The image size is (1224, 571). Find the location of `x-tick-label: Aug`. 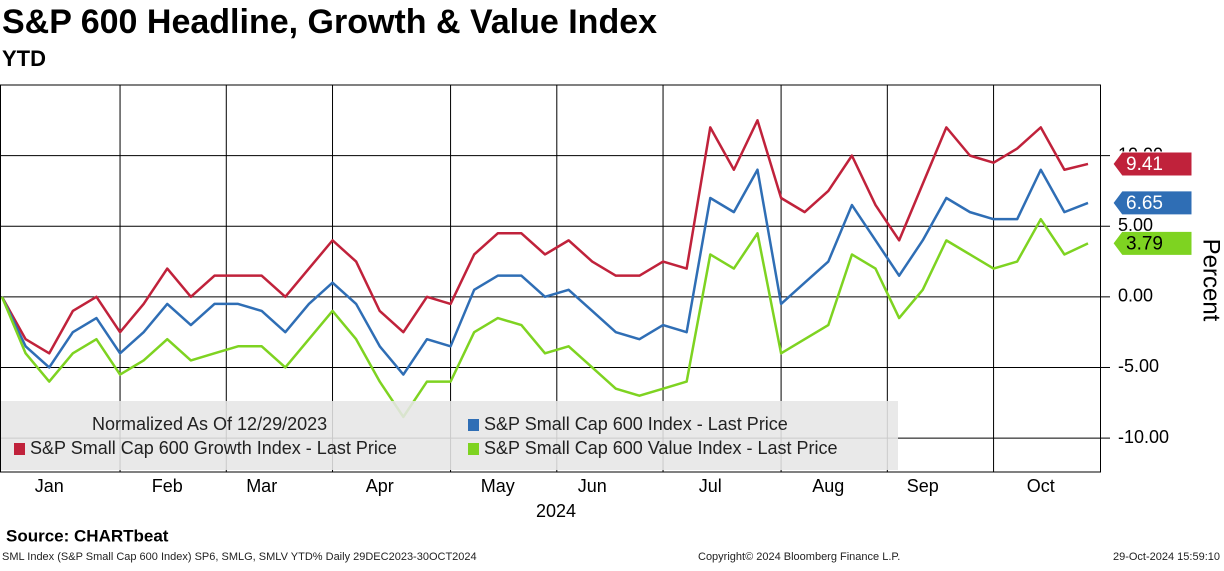

x-tick-label: Aug is located at coordinates (828, 486).